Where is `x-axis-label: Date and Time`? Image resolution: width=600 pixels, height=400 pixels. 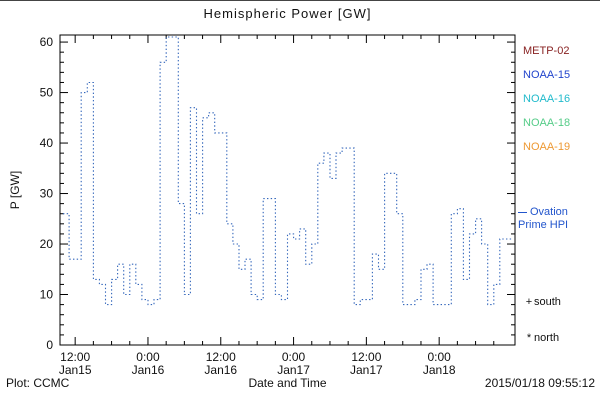 x-axis-label: Date and Time is located at coordinates (287, 383).